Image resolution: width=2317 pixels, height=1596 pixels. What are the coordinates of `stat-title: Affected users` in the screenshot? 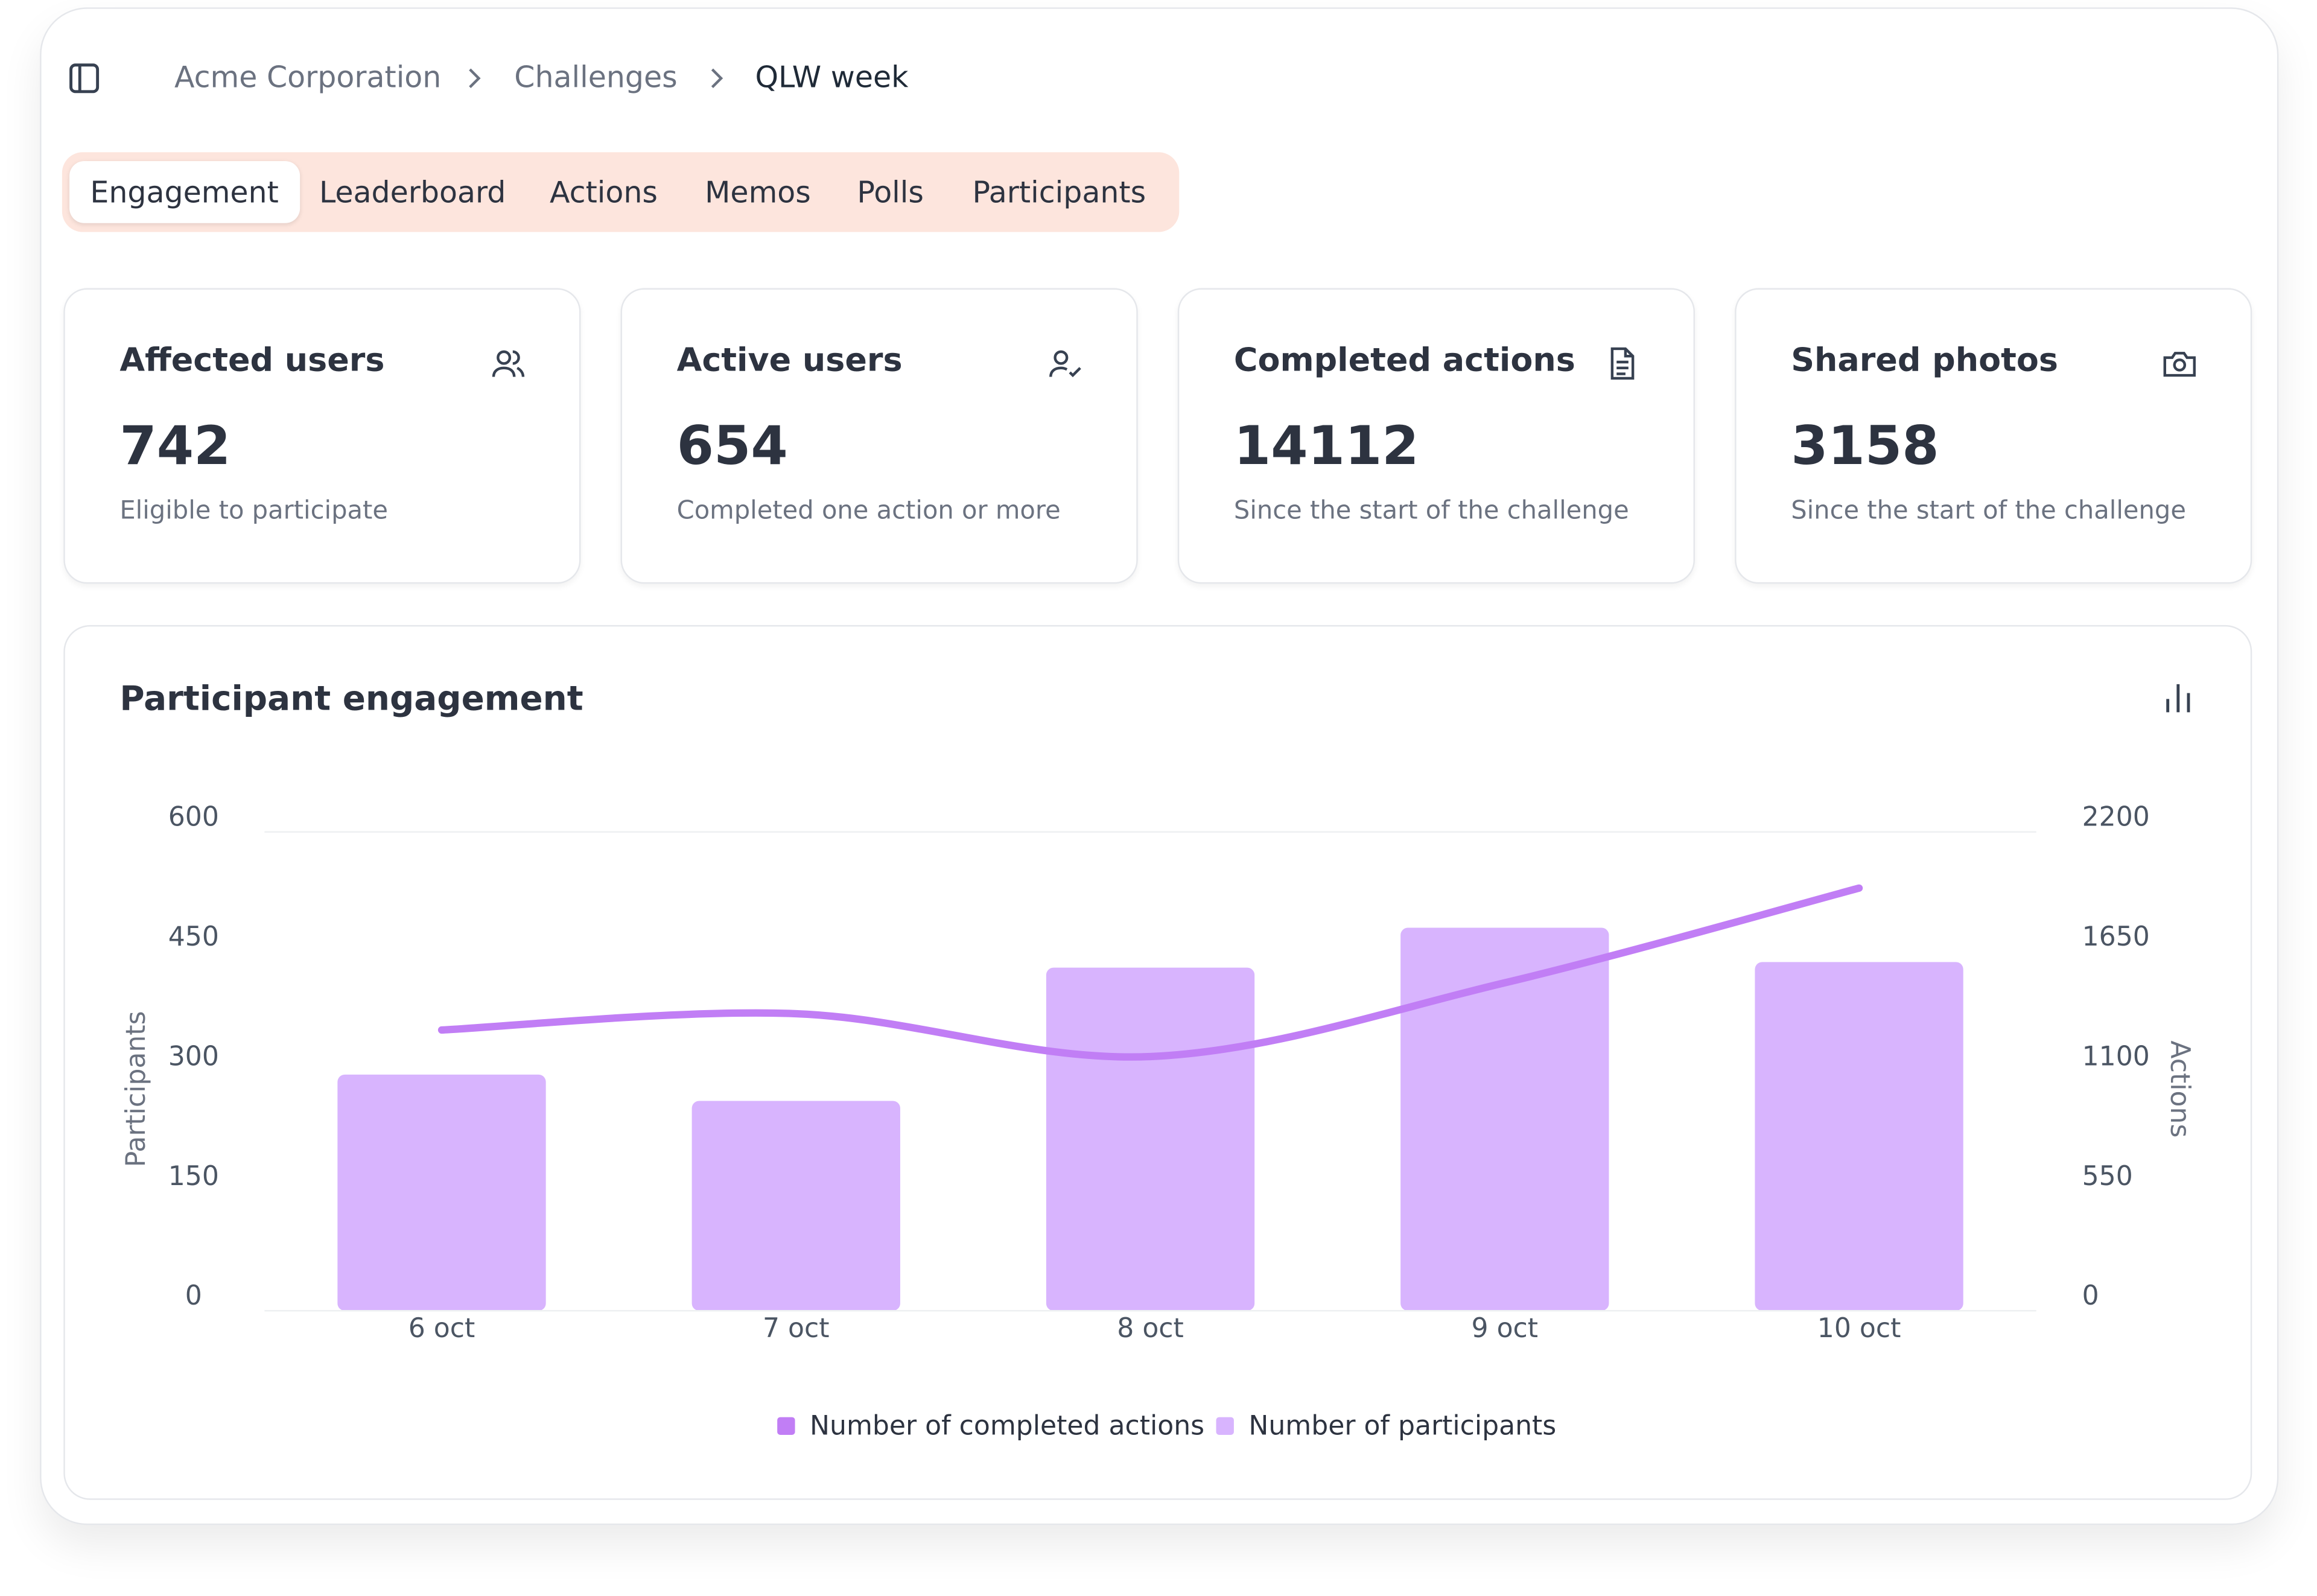 It's located at (252, 361).